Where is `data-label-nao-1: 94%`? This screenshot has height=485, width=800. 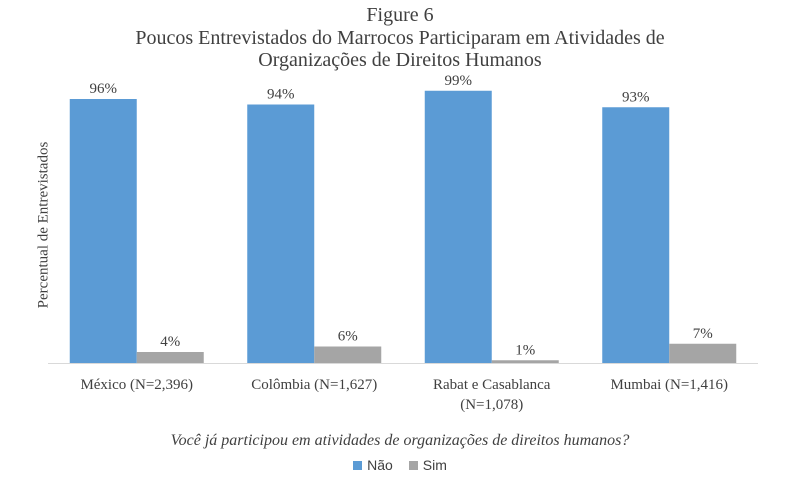
data-label-nao-1: 94% is located at coordinates (281, 95).